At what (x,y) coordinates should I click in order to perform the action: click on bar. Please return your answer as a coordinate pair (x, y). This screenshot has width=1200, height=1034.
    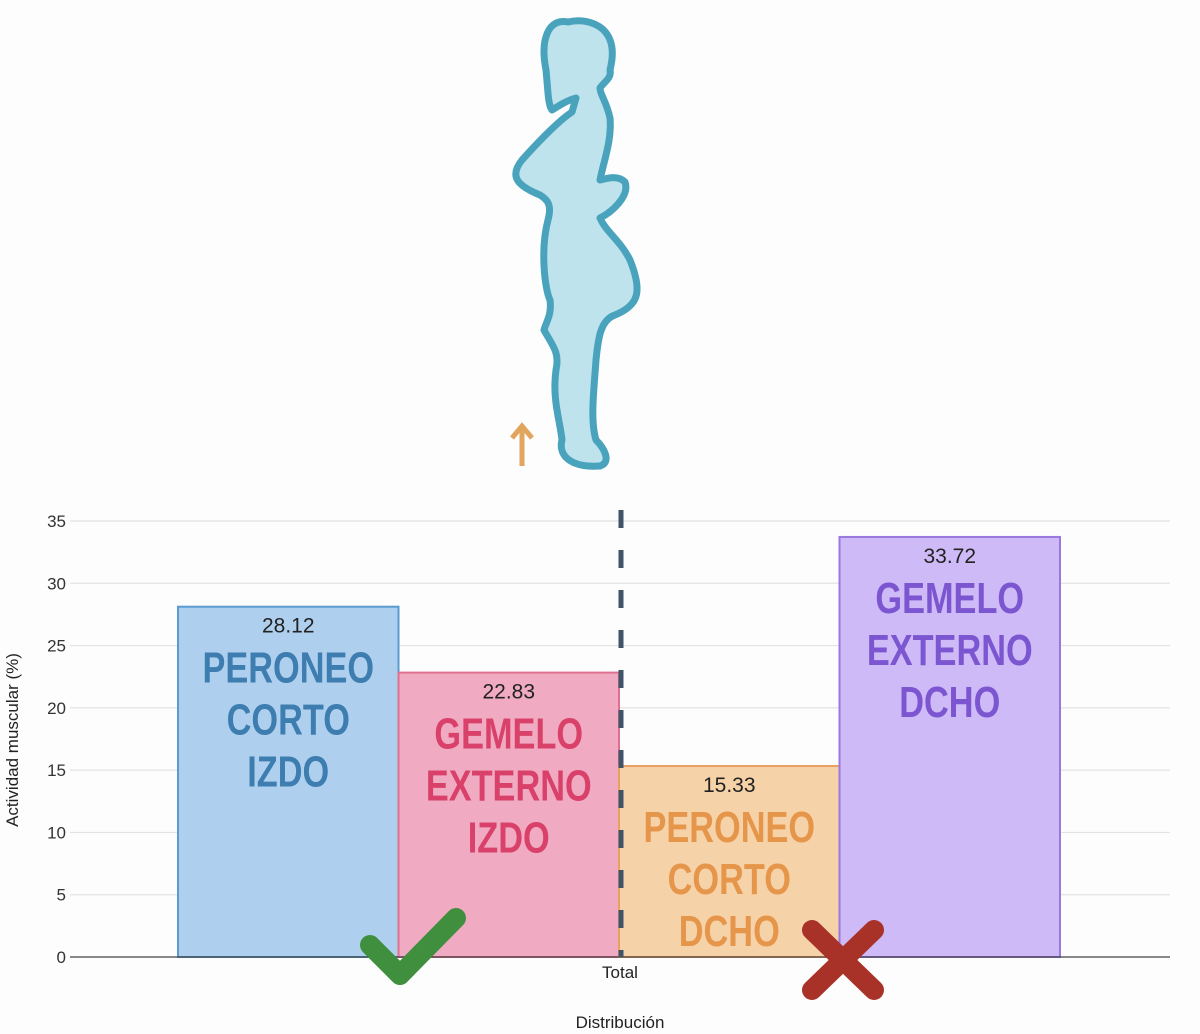
    Looking at the image, I should click on (949, 746).